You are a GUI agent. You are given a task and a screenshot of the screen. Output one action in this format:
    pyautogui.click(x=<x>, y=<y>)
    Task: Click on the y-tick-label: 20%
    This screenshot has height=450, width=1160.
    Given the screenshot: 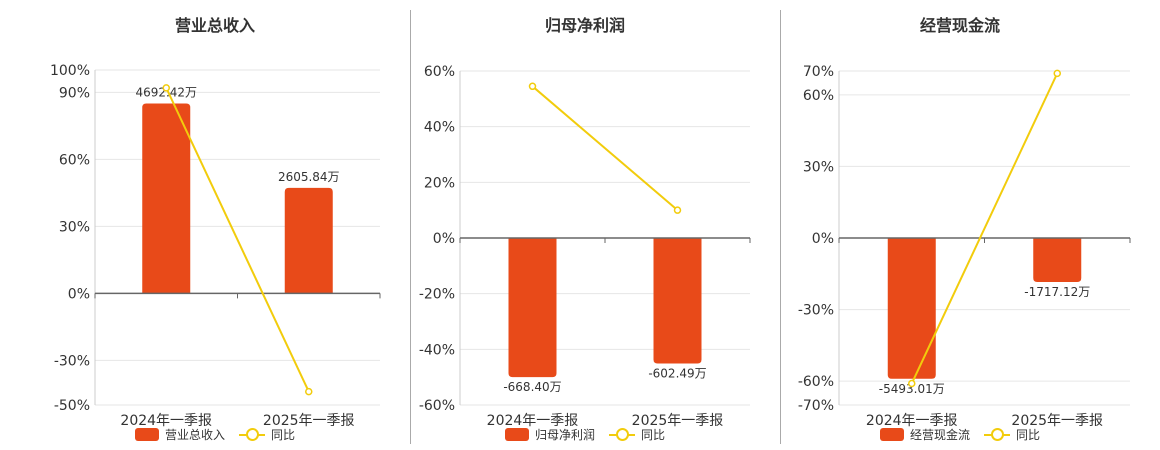 What is the action you would take?
    pyautogui.click(x=439, y=183)
    